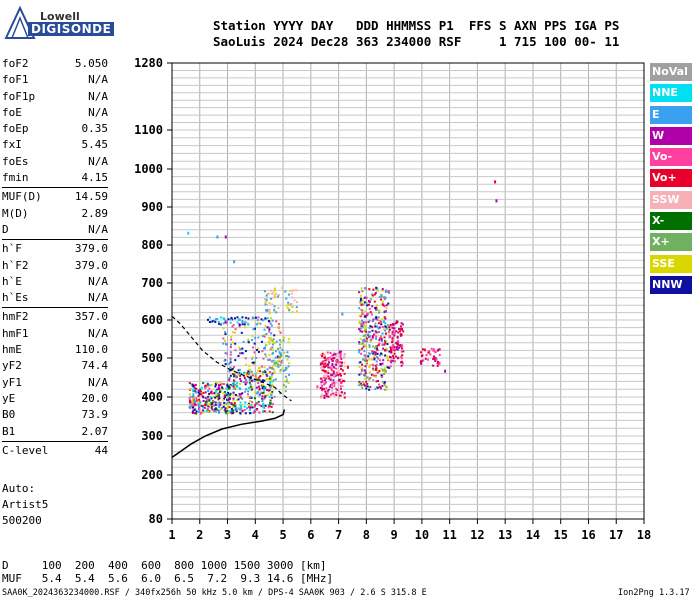 This screenshot has width=700, height=600. I want to click on legend-item-sse: SSE, so click(671, 263).